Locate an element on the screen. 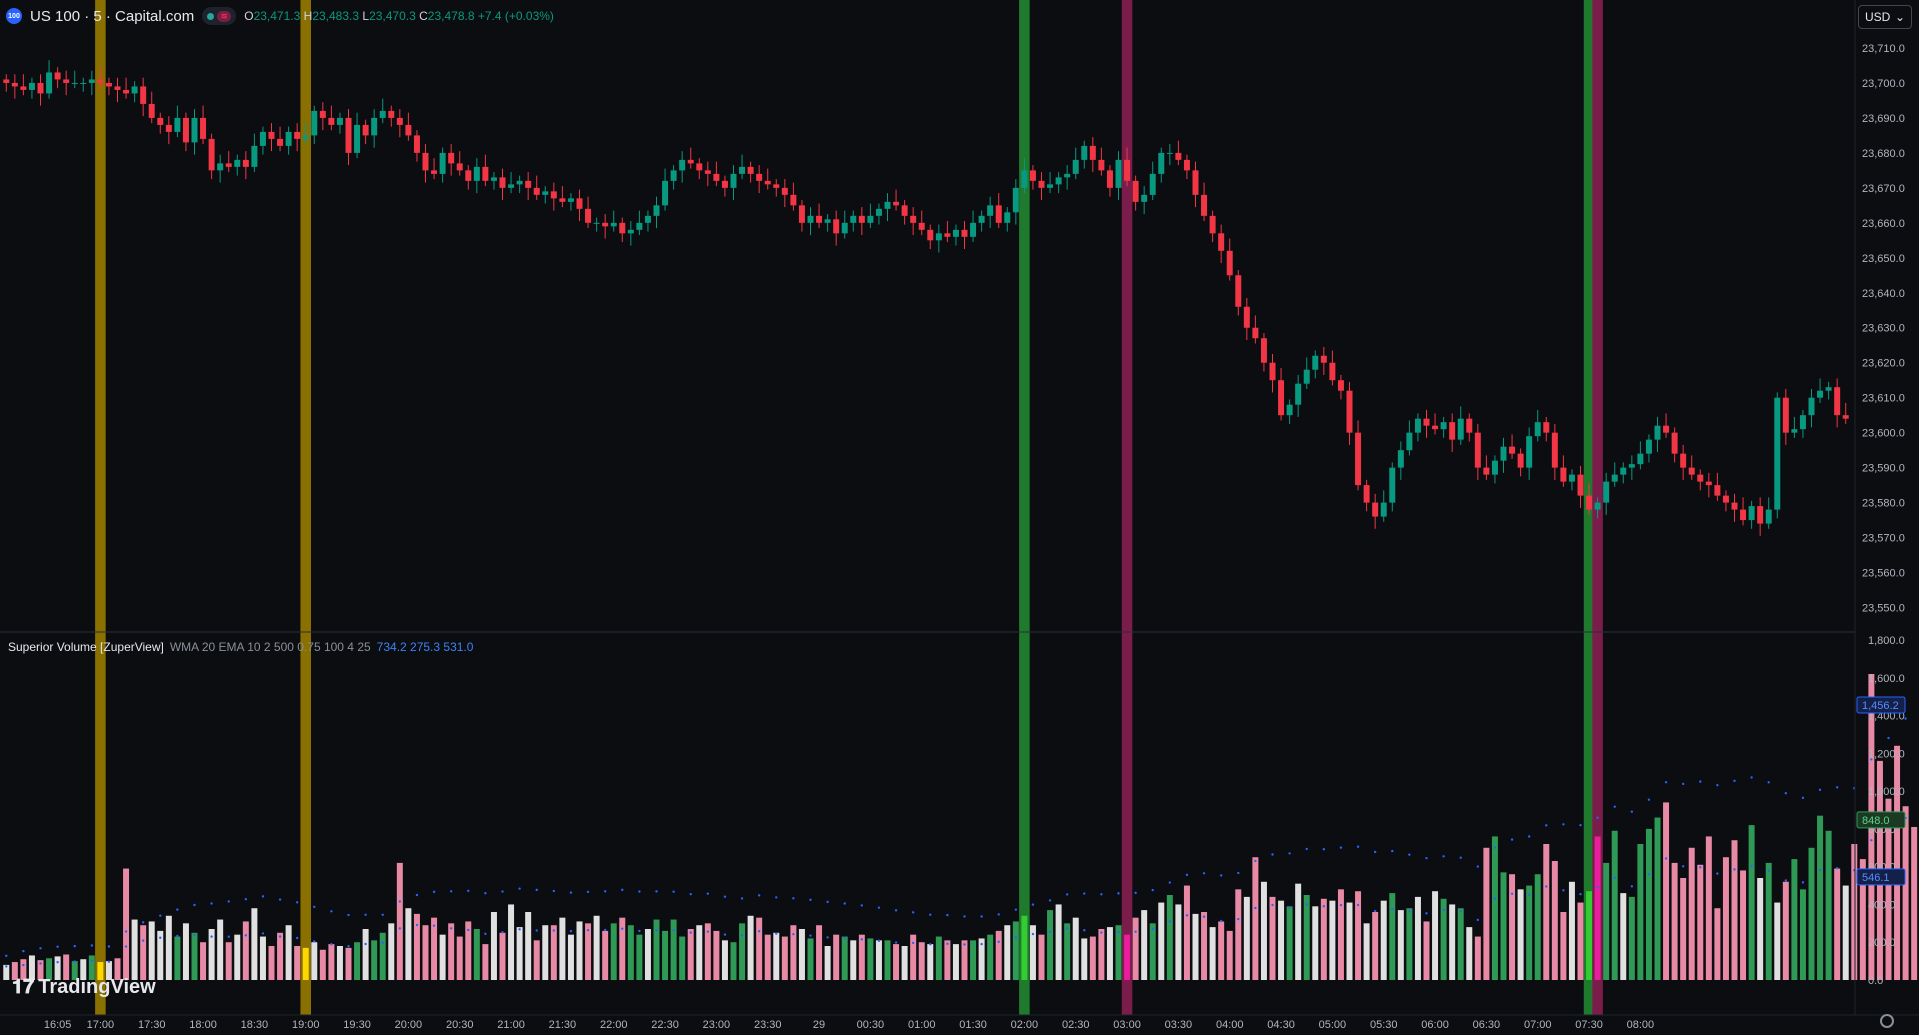  volume-tick-label: 200.0 is located at coordinates (1882, 943).